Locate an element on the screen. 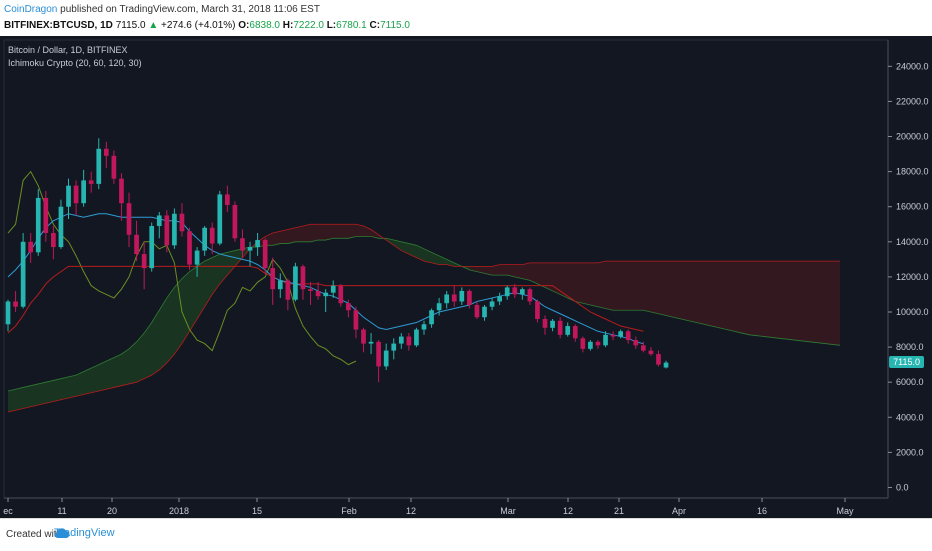 Image resolution: width=932 pixels, height=551 pixels. high-value: 7222.0 is located at coordinates (308, 25).